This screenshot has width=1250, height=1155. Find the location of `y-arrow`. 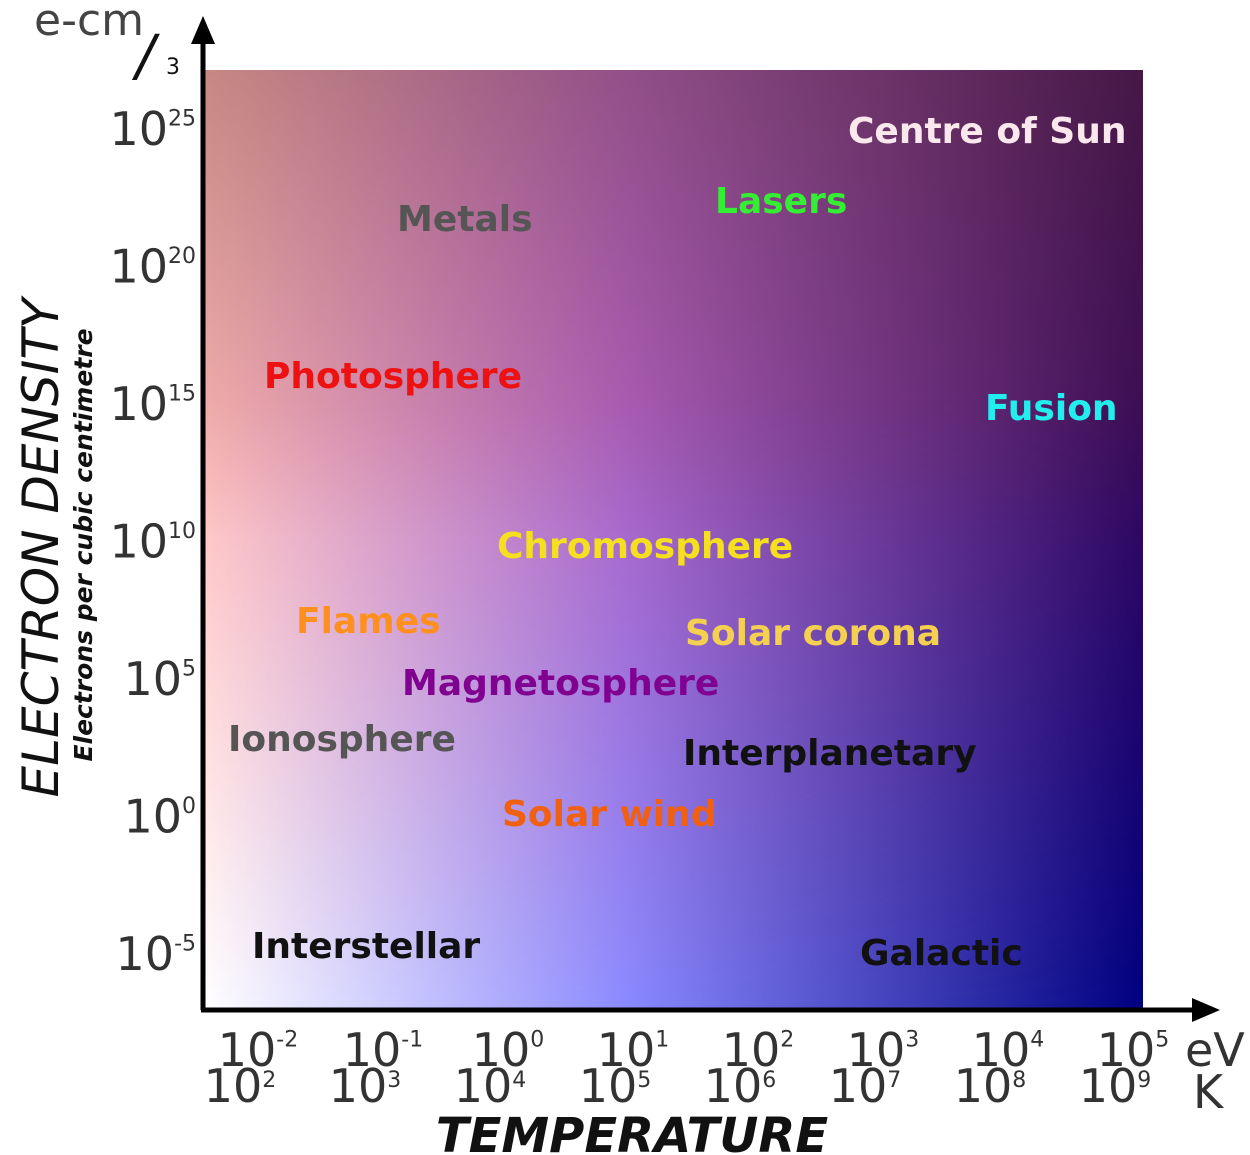

y-arrow is located at coordinates (203, 30).